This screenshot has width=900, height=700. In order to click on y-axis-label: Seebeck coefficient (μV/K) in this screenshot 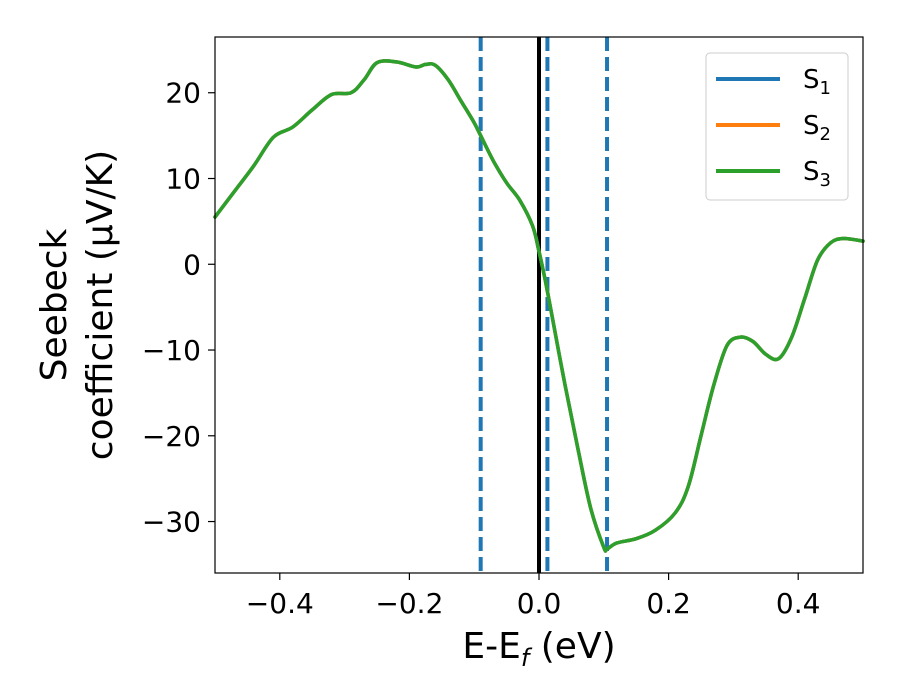, I will do `click(77, 305)`.